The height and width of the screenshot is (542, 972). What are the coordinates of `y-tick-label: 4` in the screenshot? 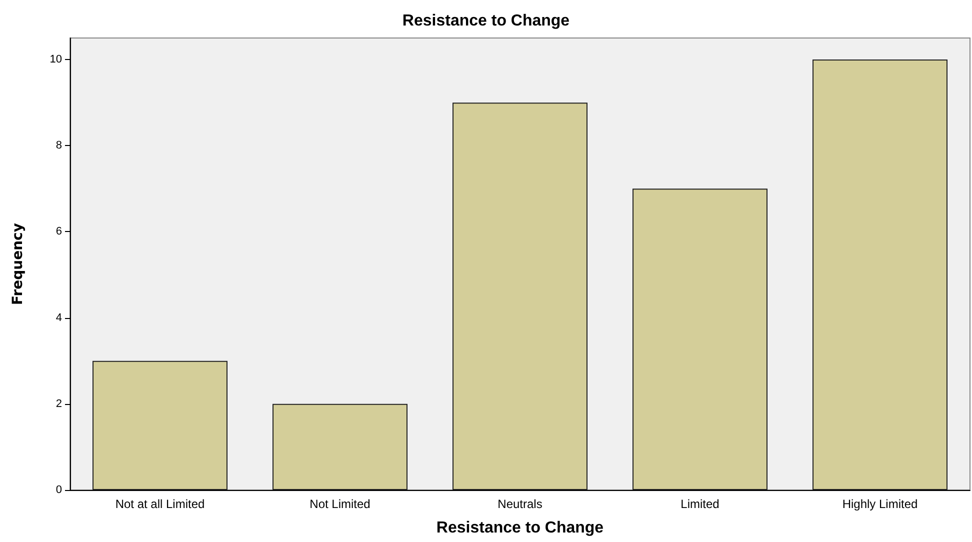 It's located at (59, 318).